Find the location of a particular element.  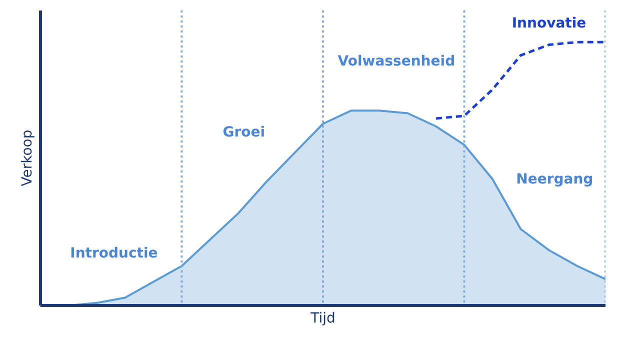

series-label: Innovatie is located at coordinates (549, 24).